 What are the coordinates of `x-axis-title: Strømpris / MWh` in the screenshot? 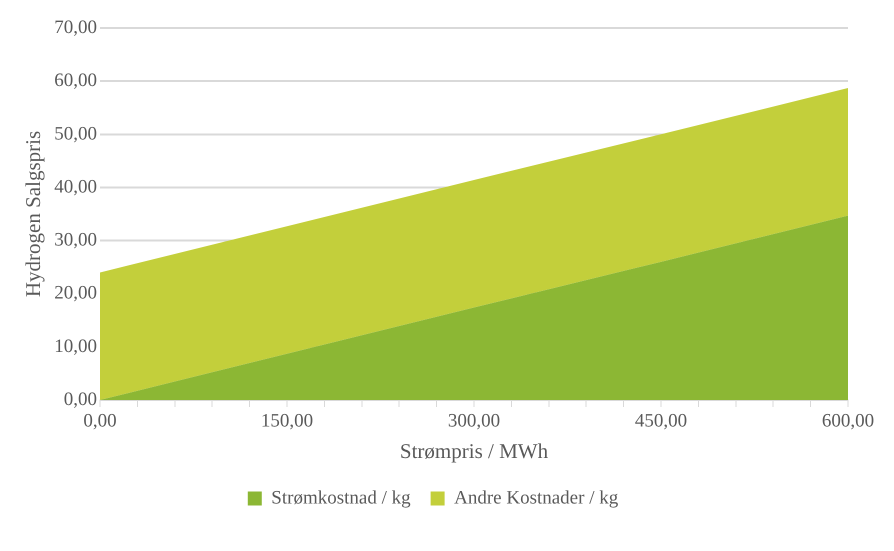 It's located at (474, 450).